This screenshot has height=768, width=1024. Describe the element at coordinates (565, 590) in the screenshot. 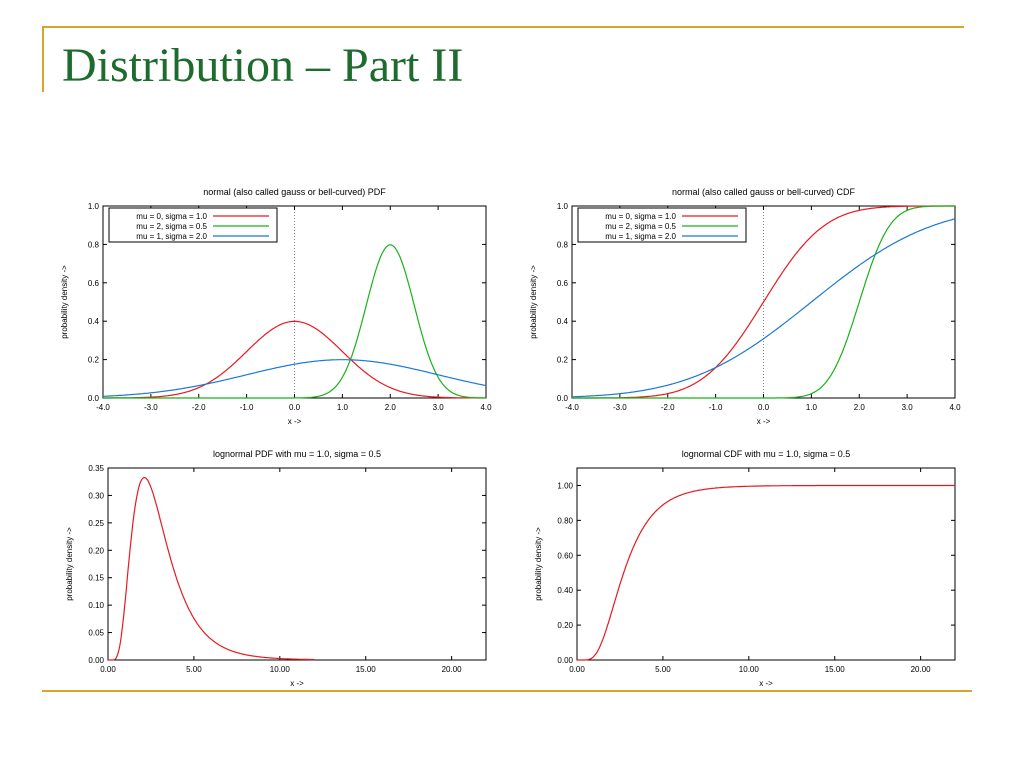

I see `y-tick-label: 0.40` at that location.